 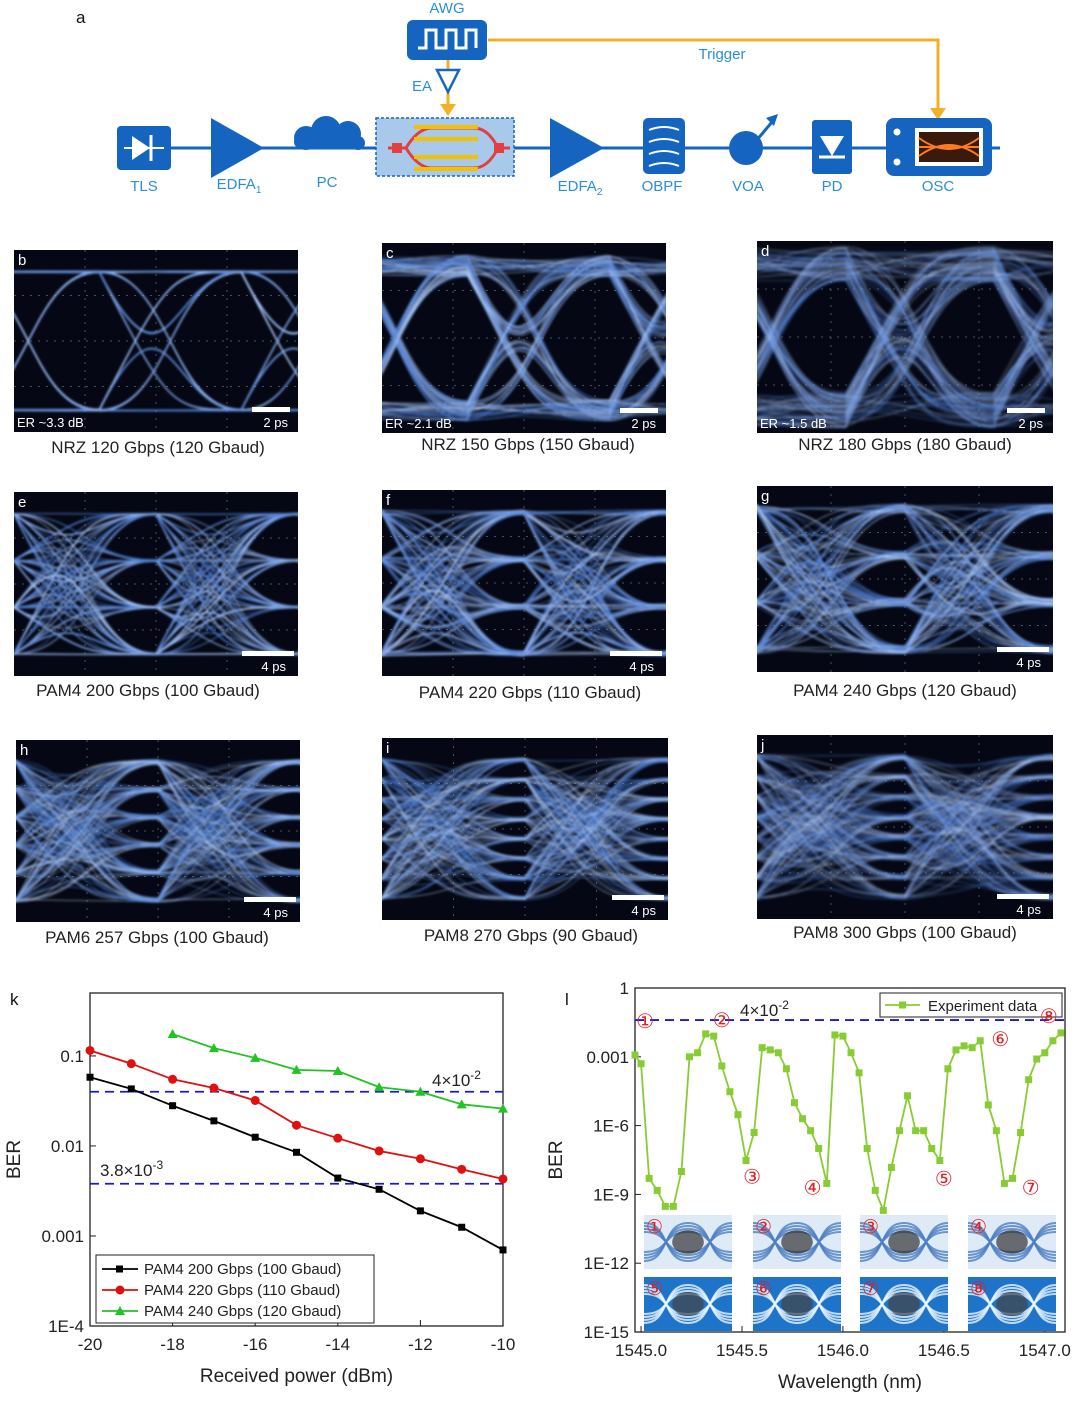 I want to click on eye-panel-letter: e, so click(x=22, y=502).